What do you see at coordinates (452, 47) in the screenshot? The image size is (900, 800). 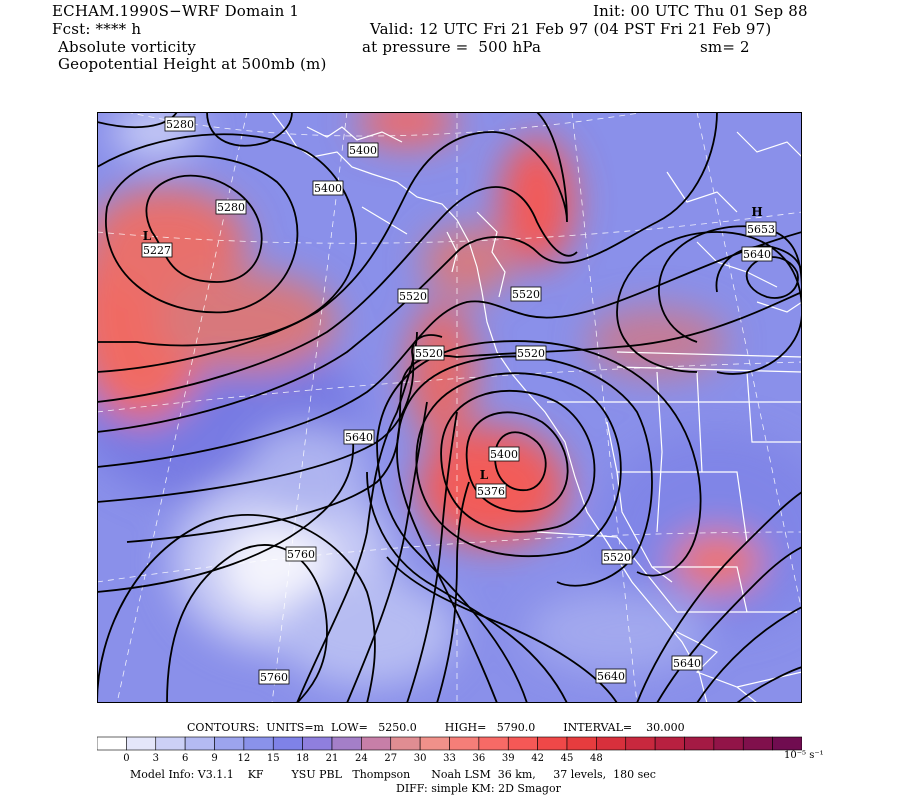 I see `pressure-level: at pressure = 500 hPa` at bounding box center [452, 47].